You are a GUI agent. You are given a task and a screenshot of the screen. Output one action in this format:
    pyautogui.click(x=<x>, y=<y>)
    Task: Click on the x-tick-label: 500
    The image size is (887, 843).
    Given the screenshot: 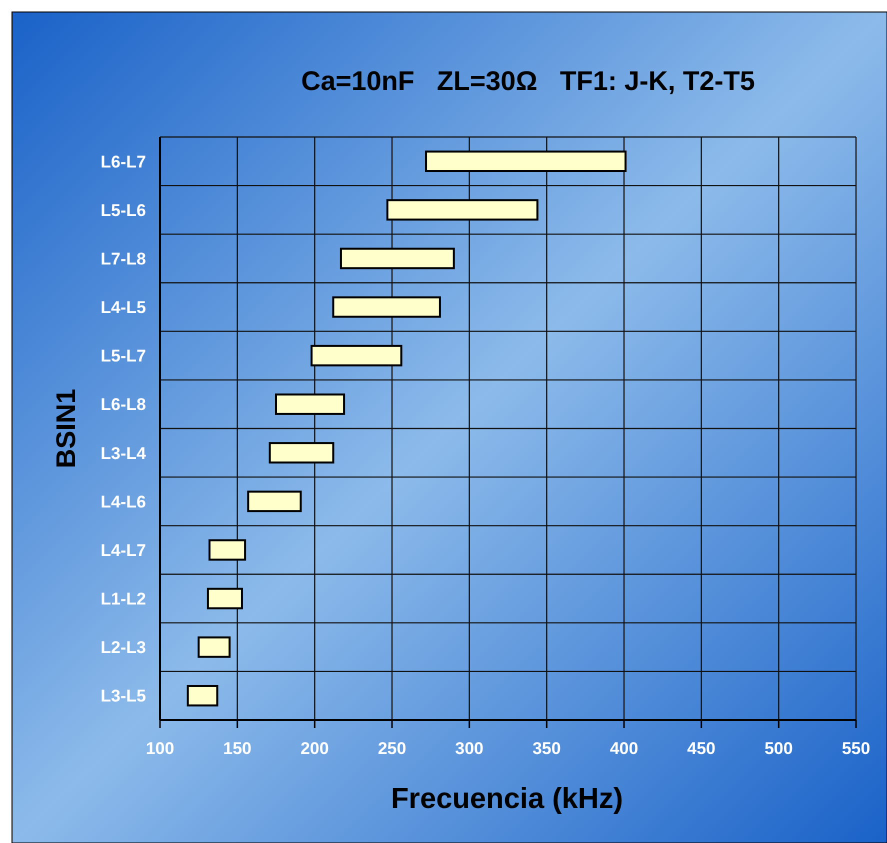 What is the action you would take?
    pyautogui.click(x=778, y=748)
    